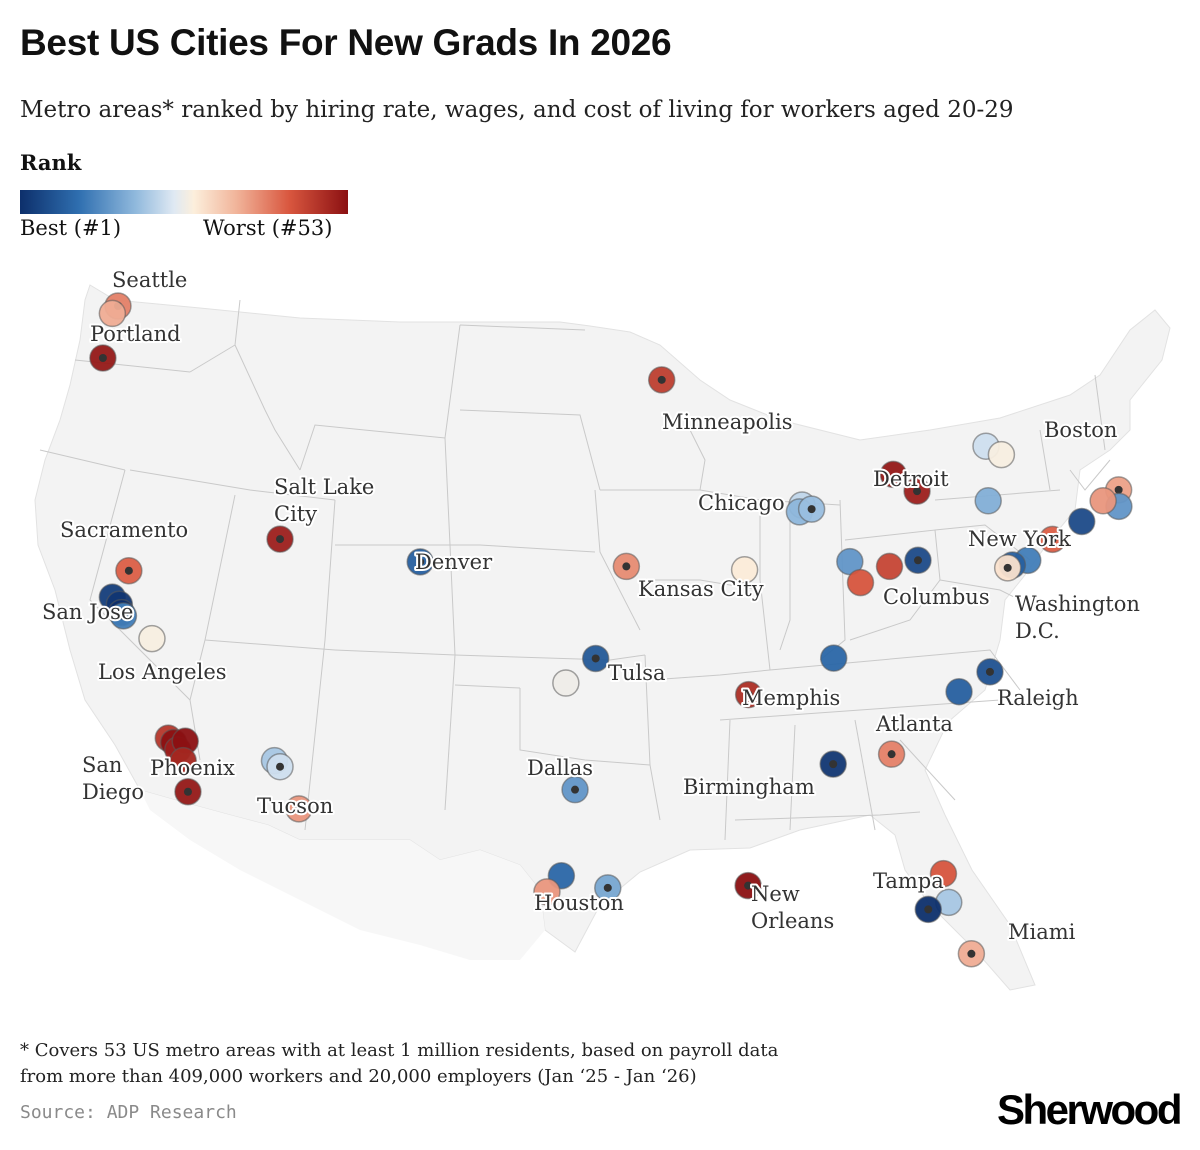  Describe the element at coordinates (454, 562) in the screenshot. I see `city-label-denver: Denver` at that location.